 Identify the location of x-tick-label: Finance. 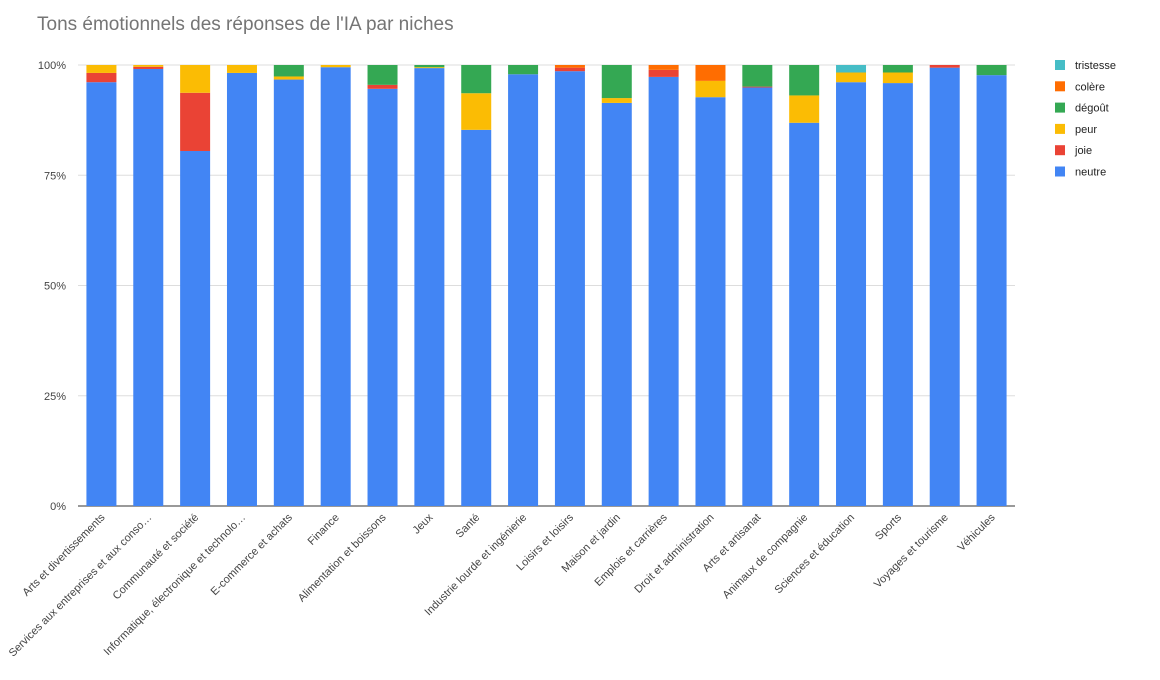
(324, 530).